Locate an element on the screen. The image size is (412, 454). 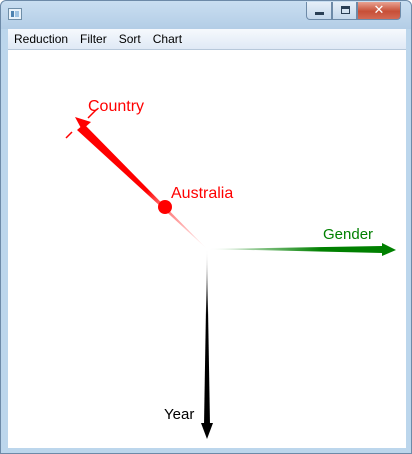
maximize-button is located at coordinates (344, 11).